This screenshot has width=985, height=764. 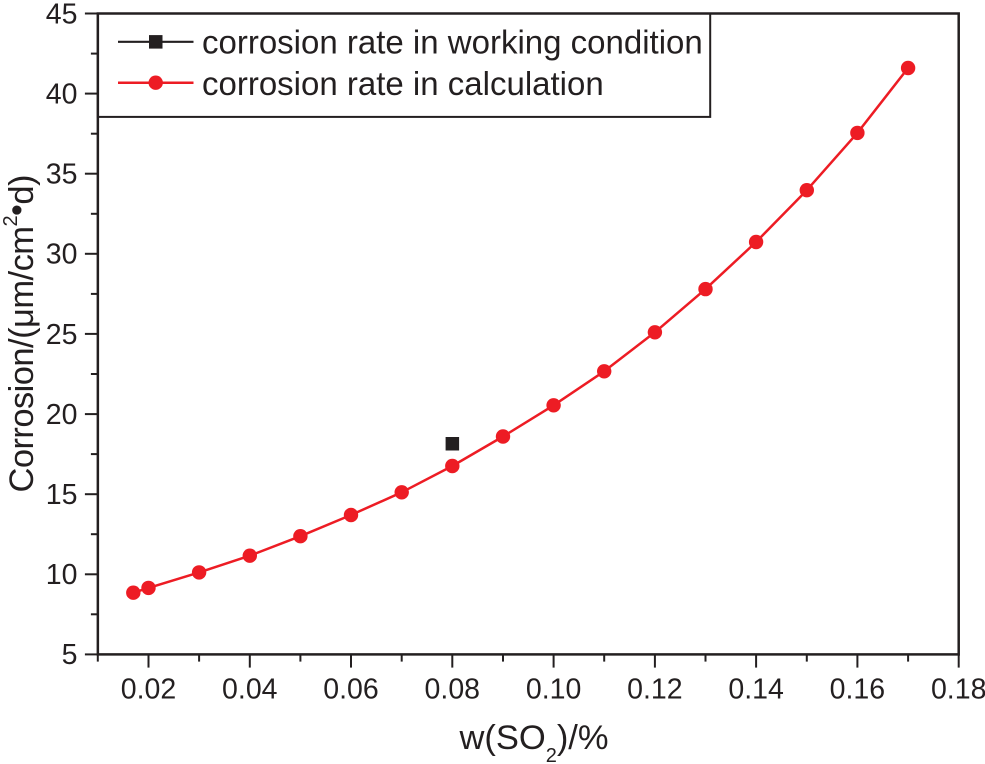 What do you see at coordinates (62, 575) in the screenshot?
I see `svg-text: 10` at bounding box center [62, 575].